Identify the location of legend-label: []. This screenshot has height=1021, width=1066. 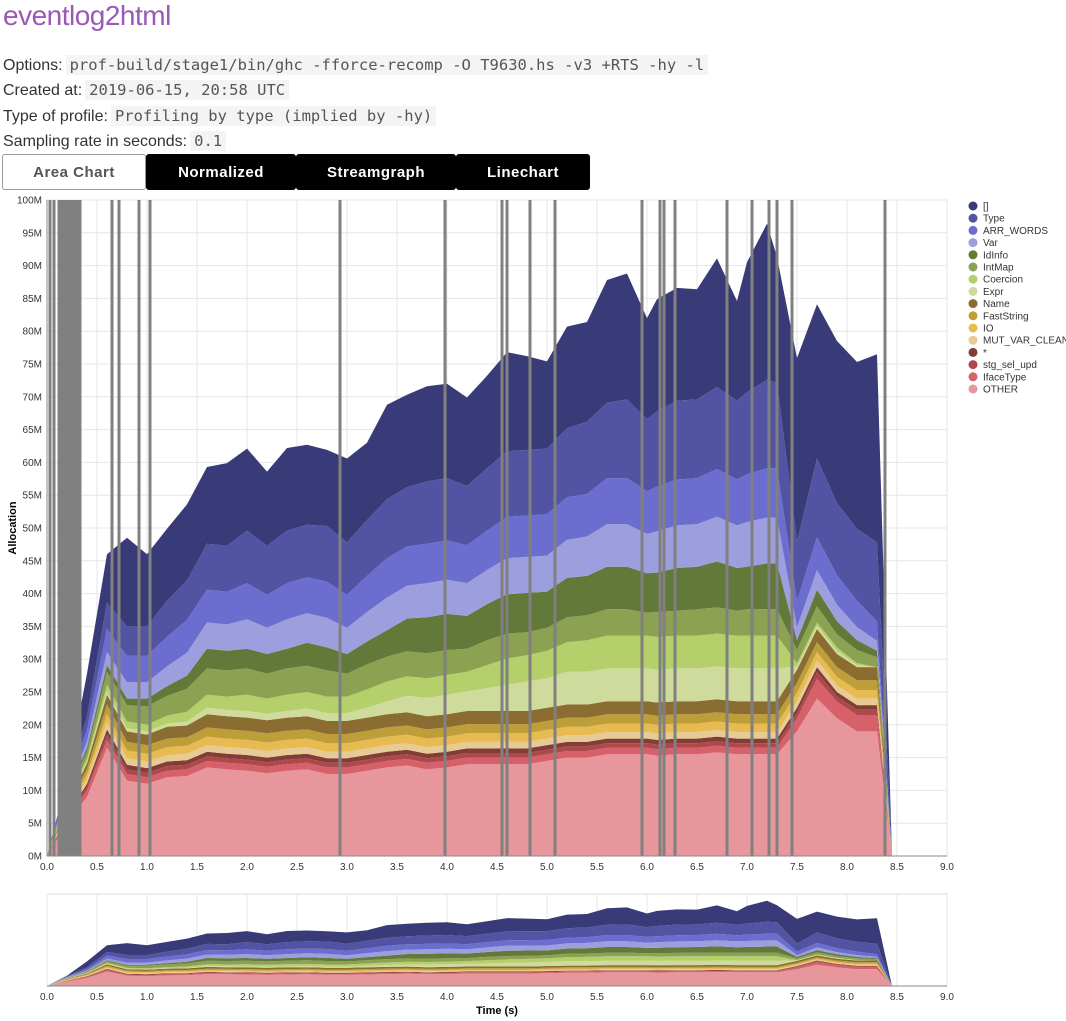
(986, 207).